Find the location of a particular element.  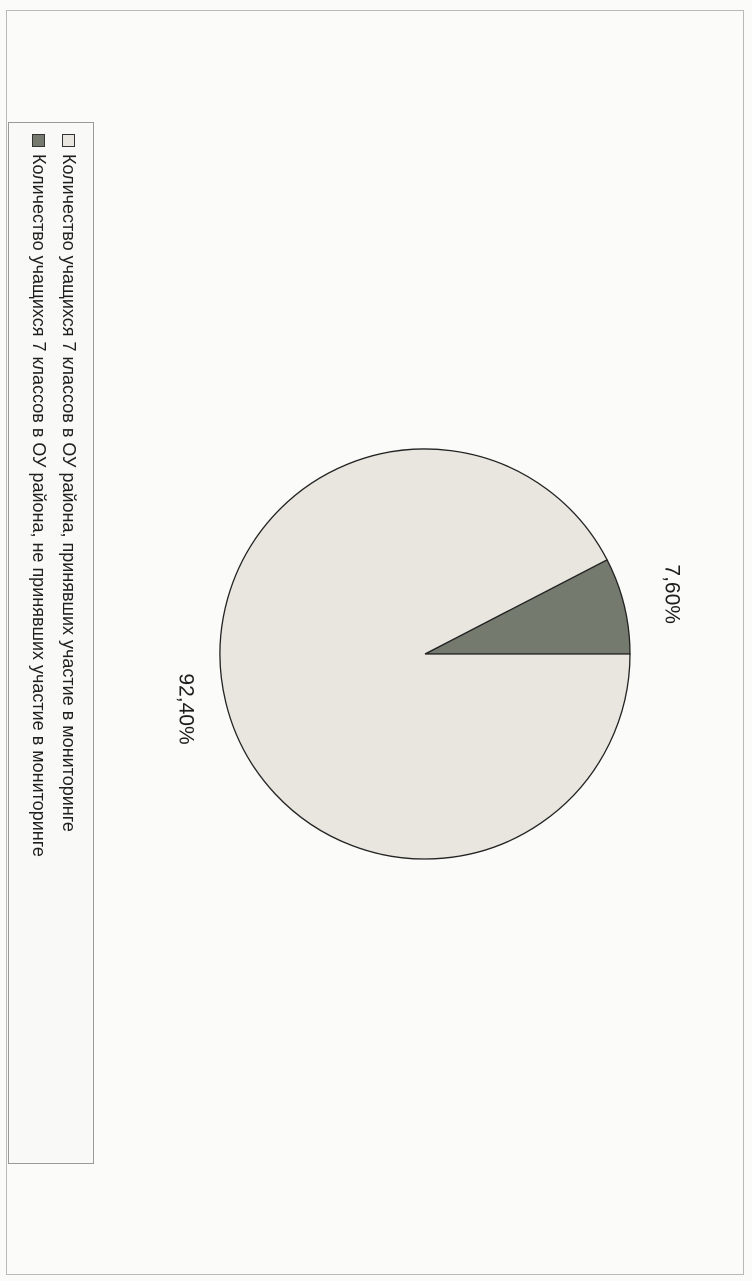

legend-swatch-not-participated is located at coordinates (39, 140).